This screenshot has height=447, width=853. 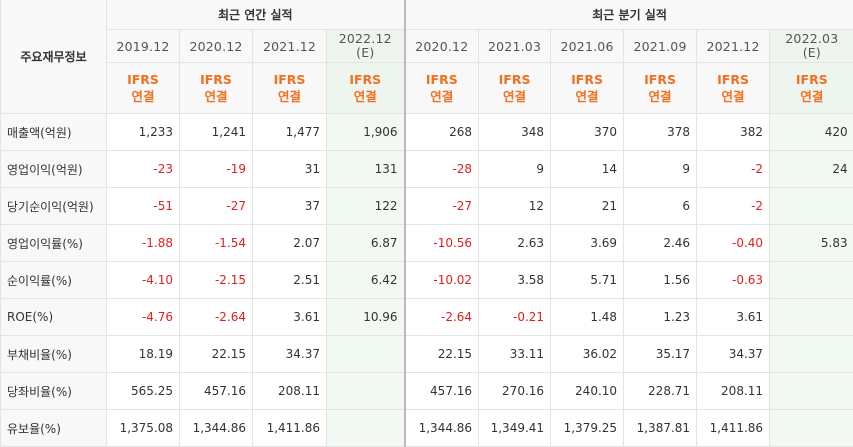 What do you see at coordinates (811, 39) in the screenshot?
I see `period-label: 2022.03` at bounding box center [811, 39].